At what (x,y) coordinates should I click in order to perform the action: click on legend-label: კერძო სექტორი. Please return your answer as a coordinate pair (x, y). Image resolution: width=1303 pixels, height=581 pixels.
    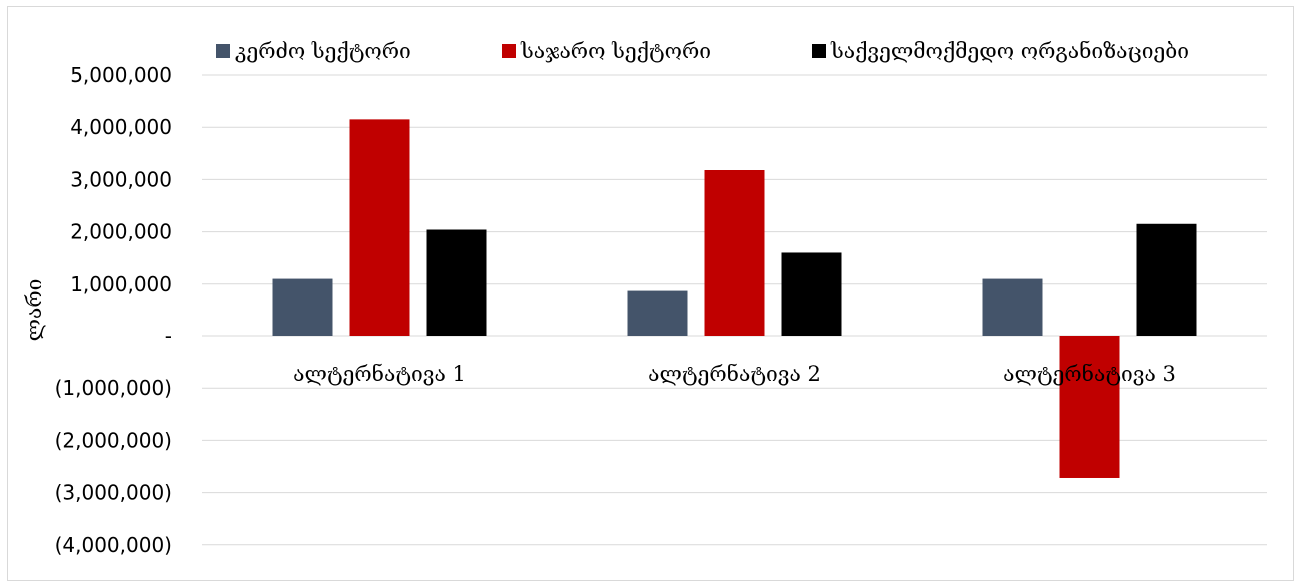
    Looking at the image, I should click on (323, 51).